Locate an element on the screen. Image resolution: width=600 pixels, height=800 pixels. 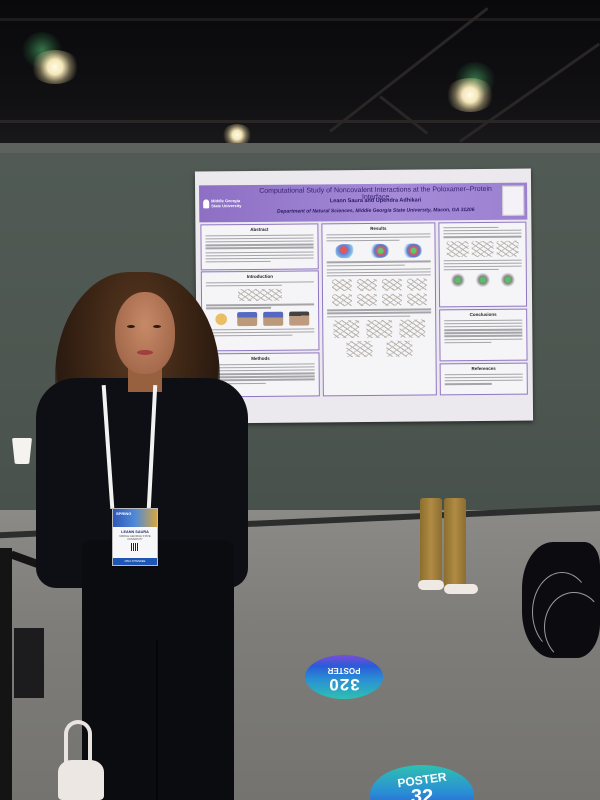
handbag-body is located at coordinates (81, 780).